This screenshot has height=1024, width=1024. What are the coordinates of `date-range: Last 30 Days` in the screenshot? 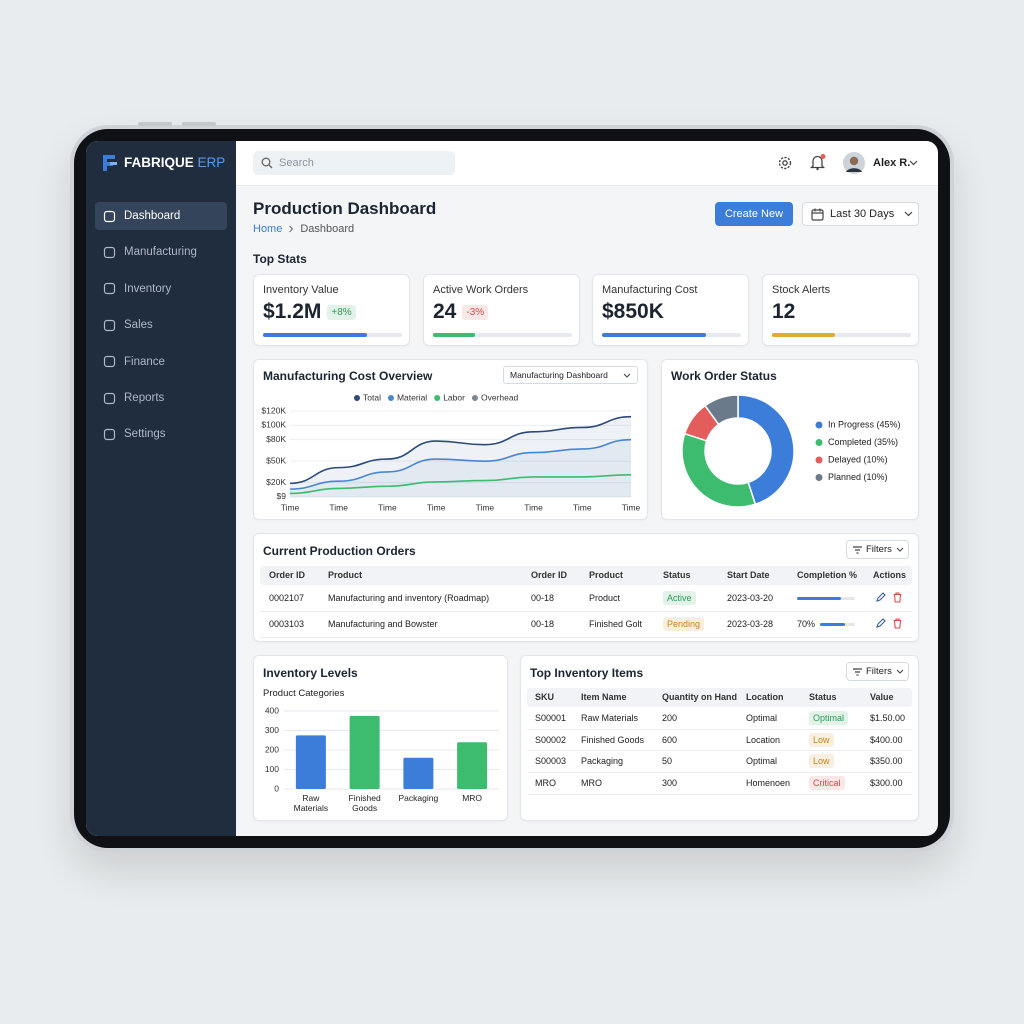 It's located at (862, 214).